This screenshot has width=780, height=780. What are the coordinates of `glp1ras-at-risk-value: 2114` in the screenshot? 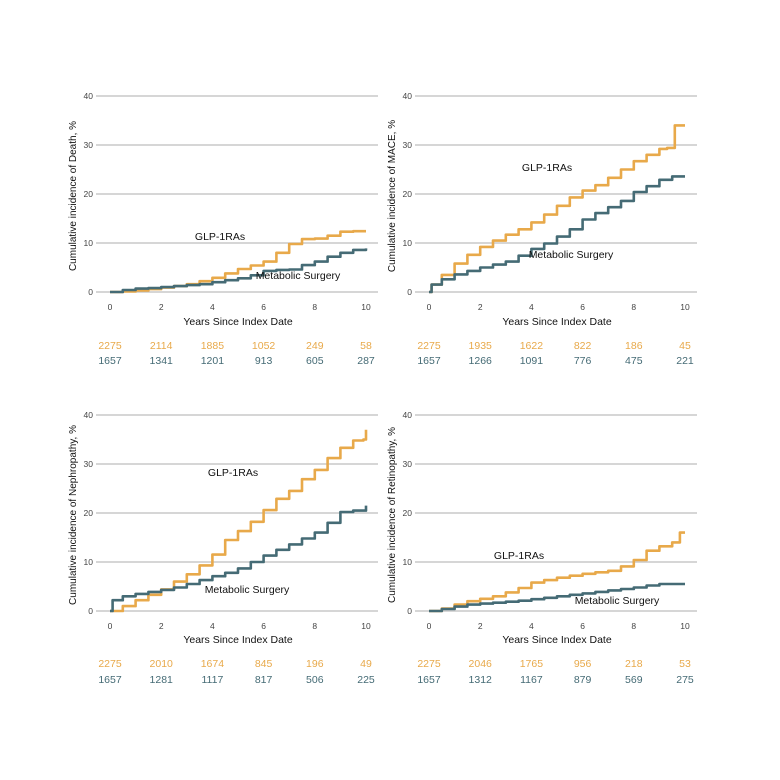 It's located at (161, 346).